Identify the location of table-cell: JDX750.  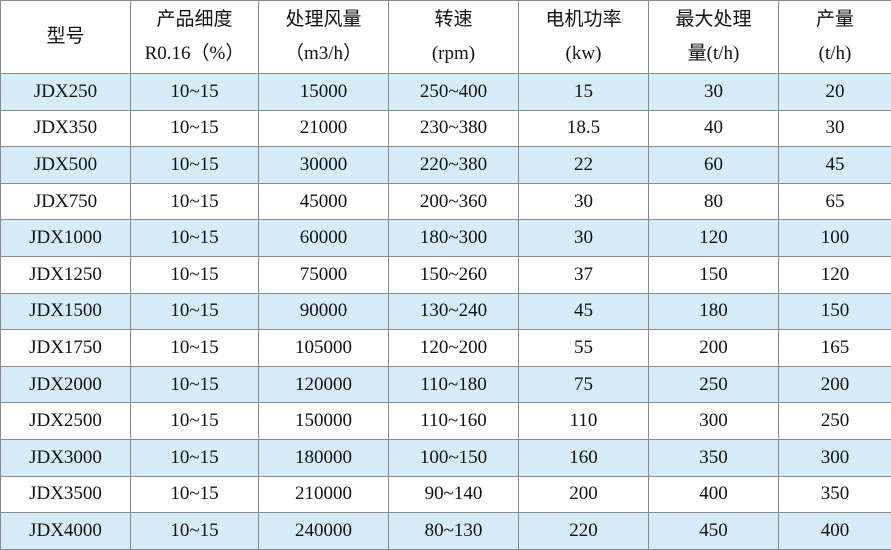
(66, 201).